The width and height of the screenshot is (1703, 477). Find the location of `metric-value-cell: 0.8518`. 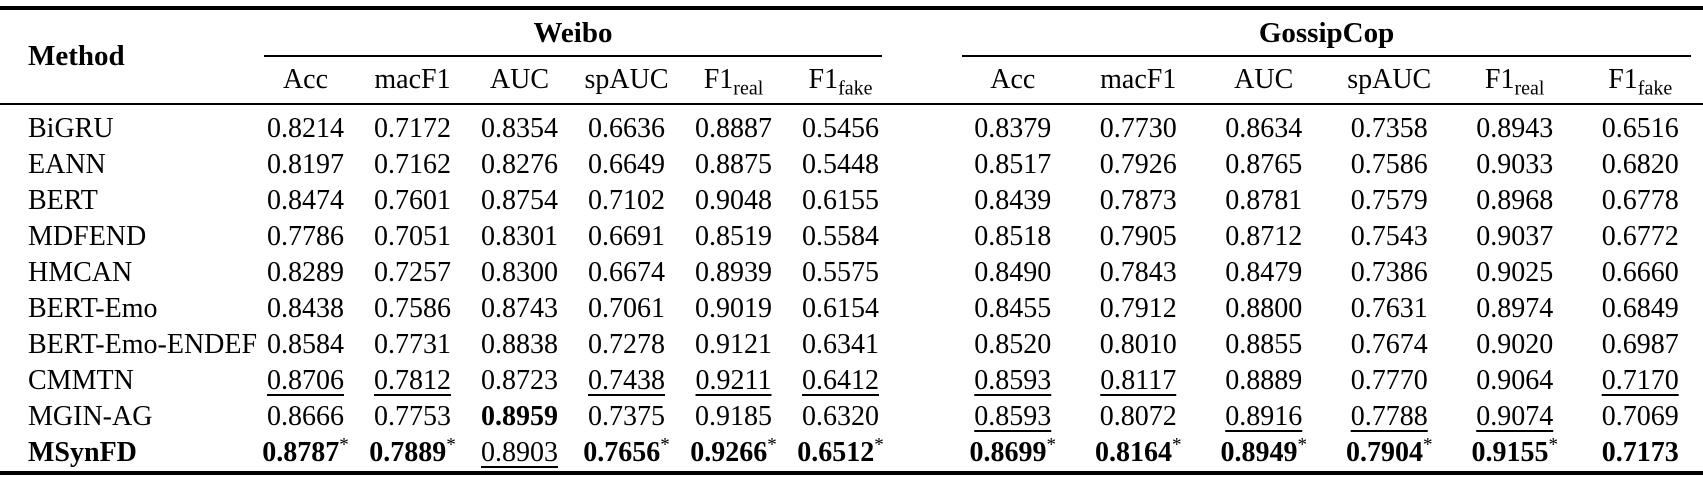

metric-value-cell: 0.8518 is located at coordinates (1012, 237).